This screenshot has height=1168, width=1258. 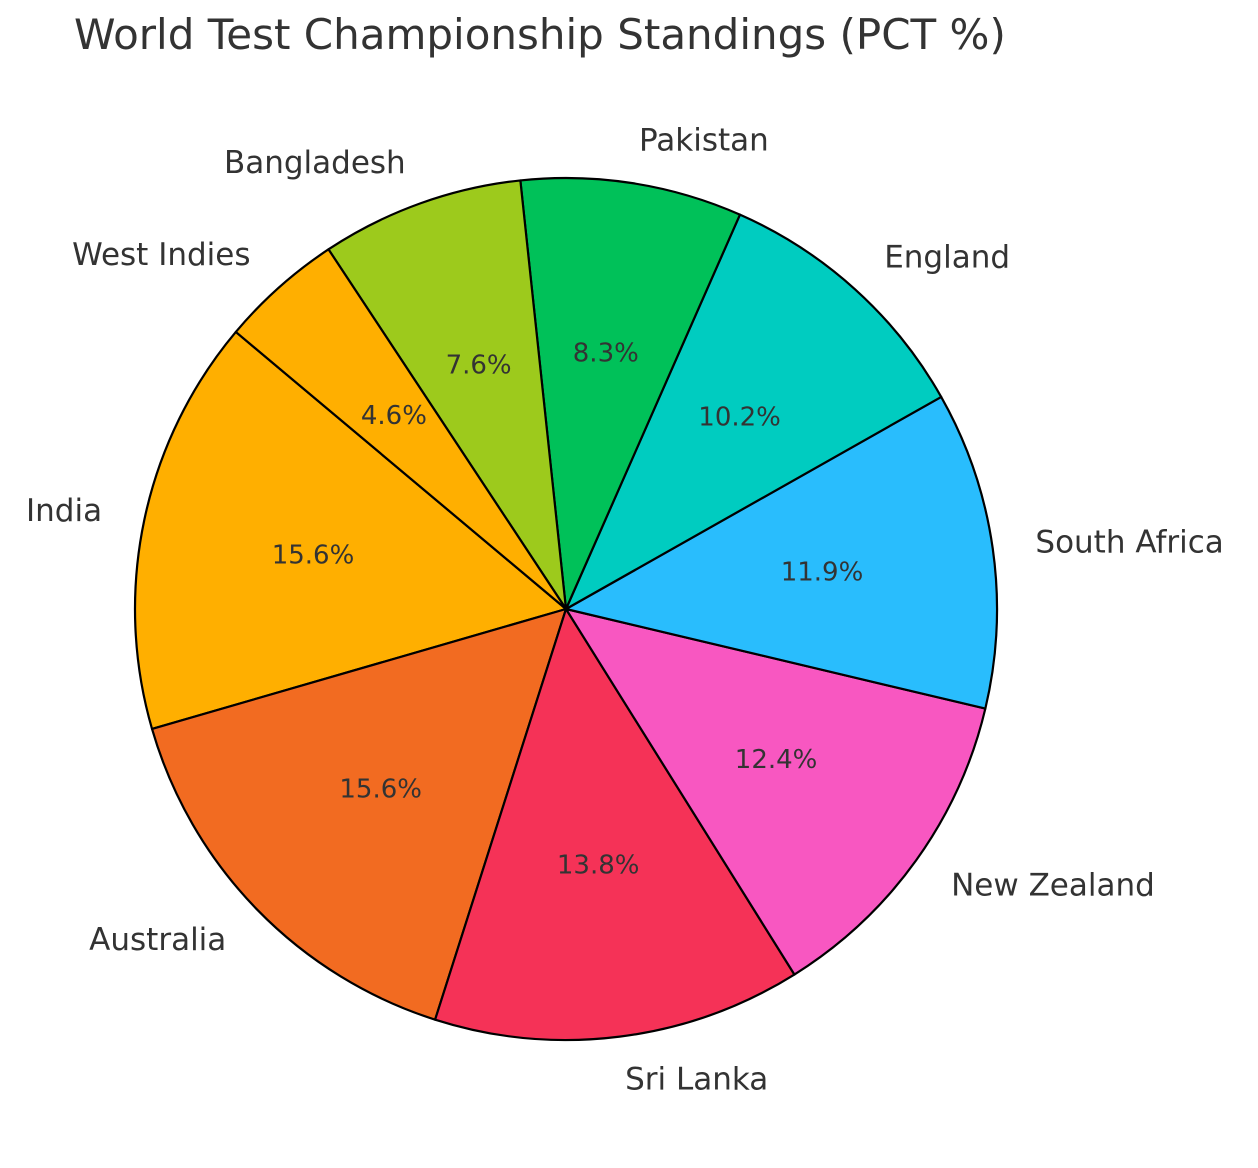 What do you see at coordinates (739, 417) in the screenshot?
I see `percent-label-england: 10.2%` at bounding box center [739, 417].